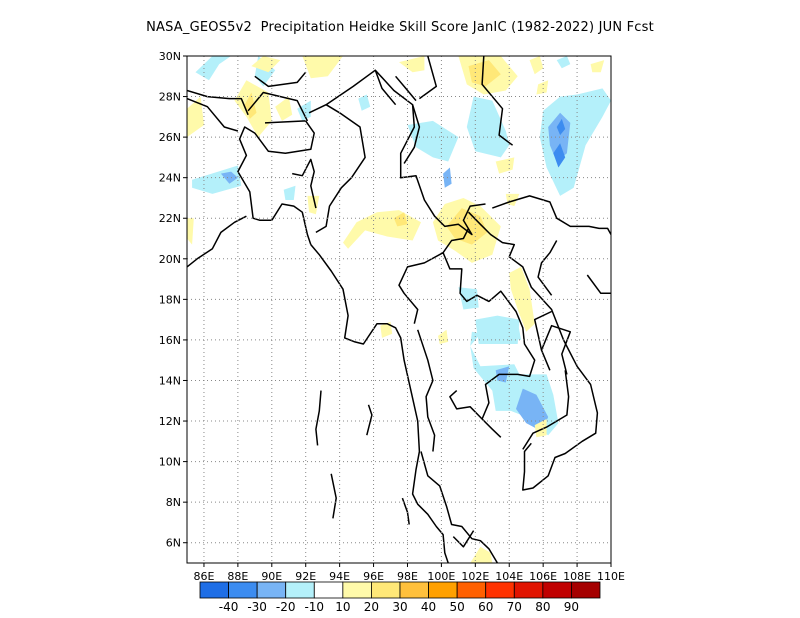  What do you see at coordinates (305, 576) in the screenshot?
I see `lon-tick-label: 92E` at bounding box center [305, 576].